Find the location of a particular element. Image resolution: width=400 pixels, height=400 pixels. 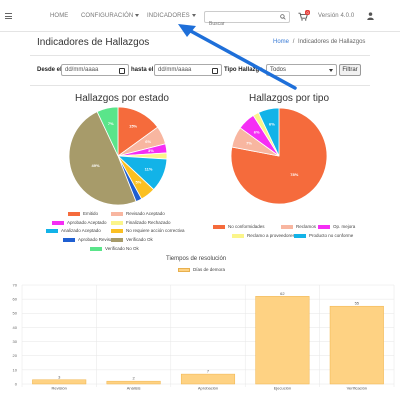

legend-item: Aprobado Revisar is located at coordinates (88, 239).